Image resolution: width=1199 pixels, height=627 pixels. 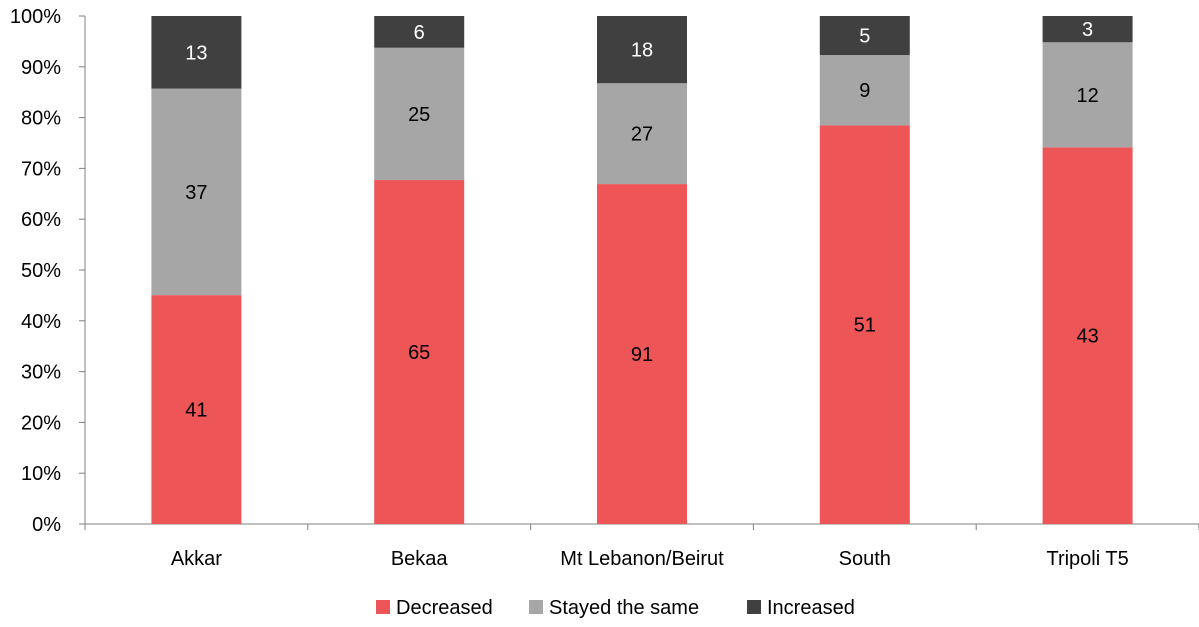 I want to click on data-label: 91, so click(x=642, y=355).